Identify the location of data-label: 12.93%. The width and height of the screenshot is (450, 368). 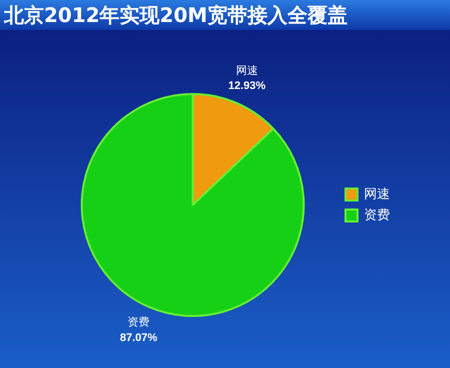
(247, 86).